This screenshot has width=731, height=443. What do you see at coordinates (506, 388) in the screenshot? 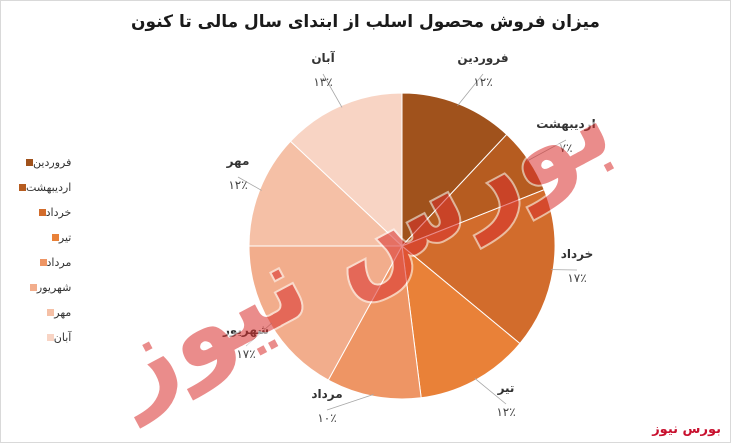
I see `slice-category-label-4: تیر` at bounding box center [506, 388].